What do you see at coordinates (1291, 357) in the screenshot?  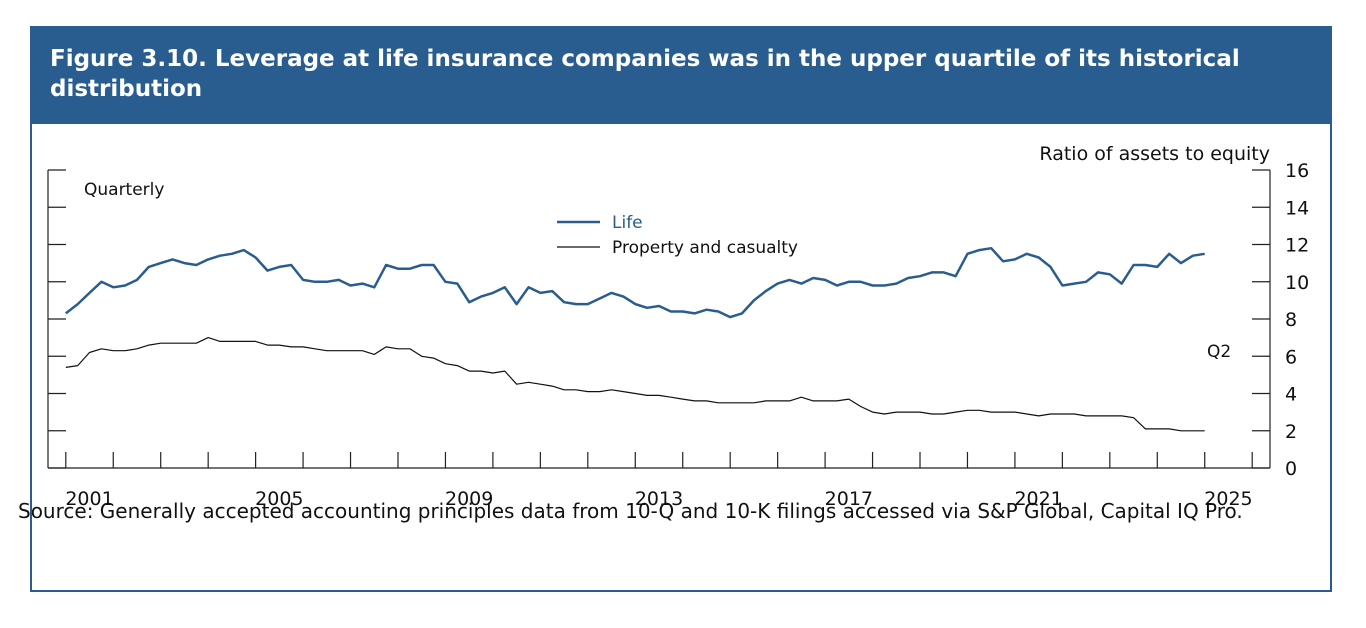 I see `y-tick-label: 6` at bounding box center [1291, 357].